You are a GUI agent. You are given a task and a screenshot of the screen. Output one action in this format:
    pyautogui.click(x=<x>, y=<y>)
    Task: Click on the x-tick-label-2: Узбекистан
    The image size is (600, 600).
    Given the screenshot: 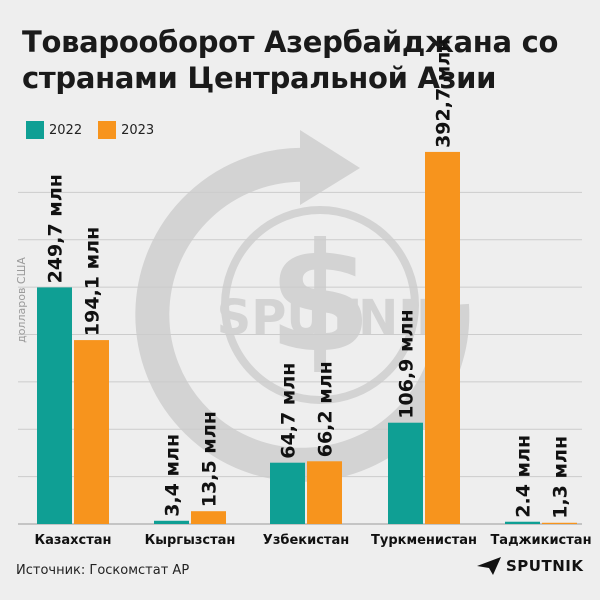 What is the action you would take?
    pyautogui.click(x=306, y=540)
    